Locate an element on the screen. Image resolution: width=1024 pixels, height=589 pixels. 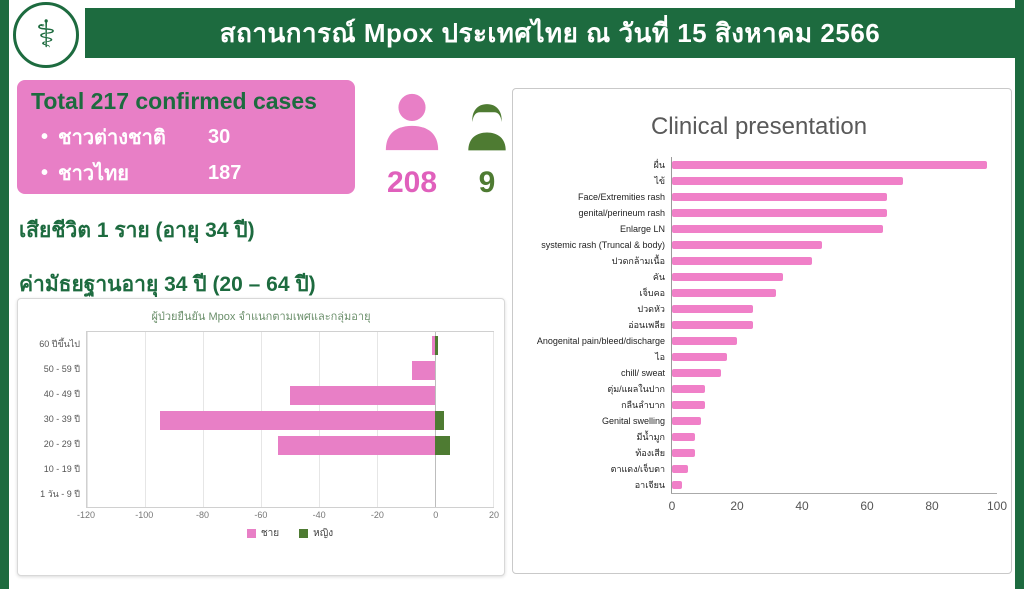
legend-female: หญิง is located at coordinates (316, 533).